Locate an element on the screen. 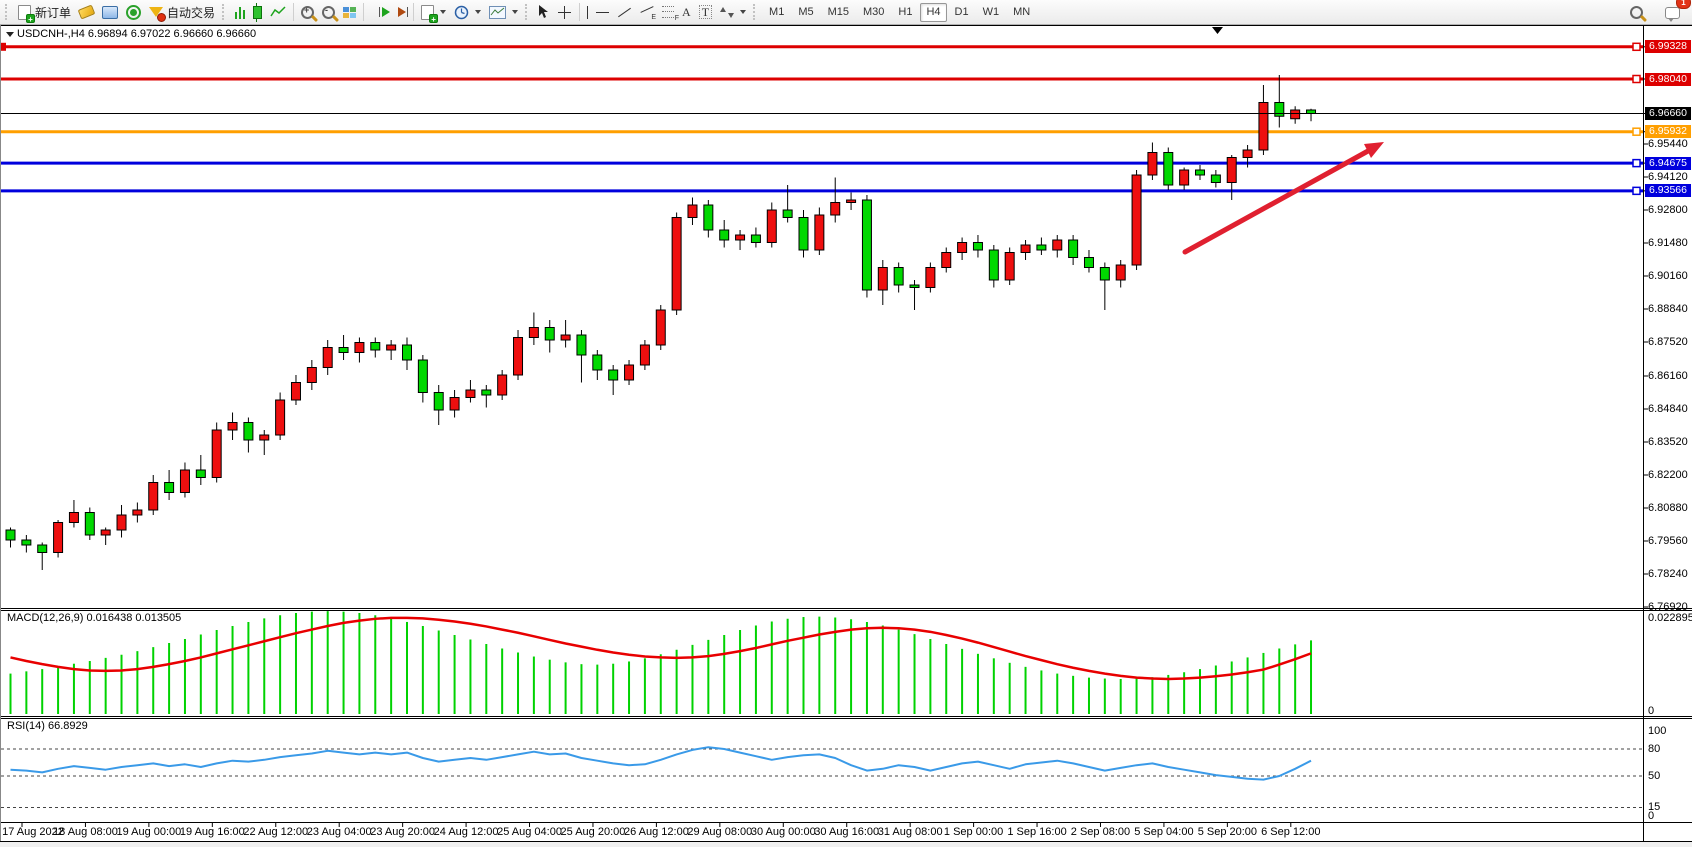  periods-button is located at coordinates (467, 12).